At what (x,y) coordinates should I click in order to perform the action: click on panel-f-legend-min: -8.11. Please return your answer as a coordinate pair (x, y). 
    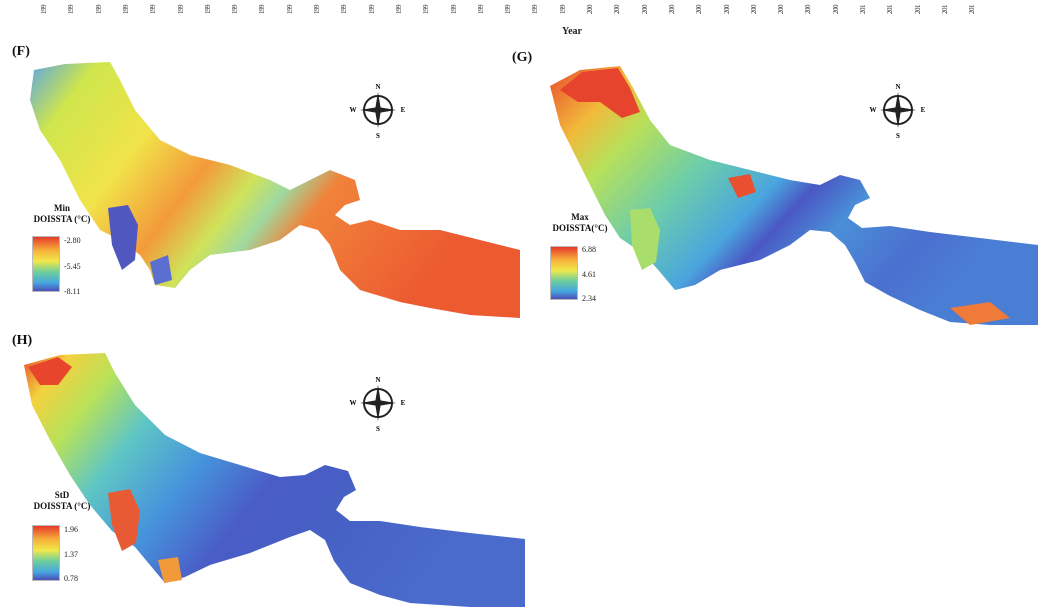
    Looking at the image, I should click on (72, 291).